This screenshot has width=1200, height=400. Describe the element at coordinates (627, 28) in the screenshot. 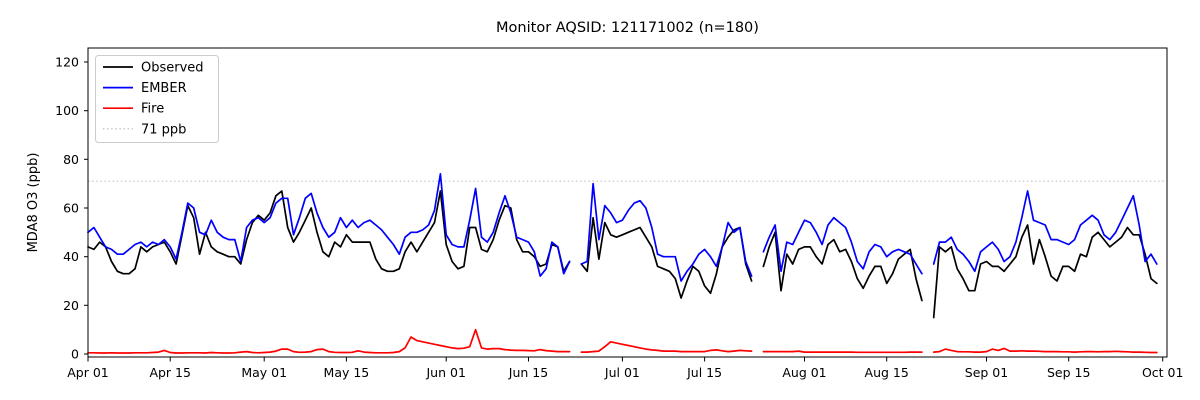

I see `chart-title: Monitor AQSID: 121171002 (n=180)` at that location.